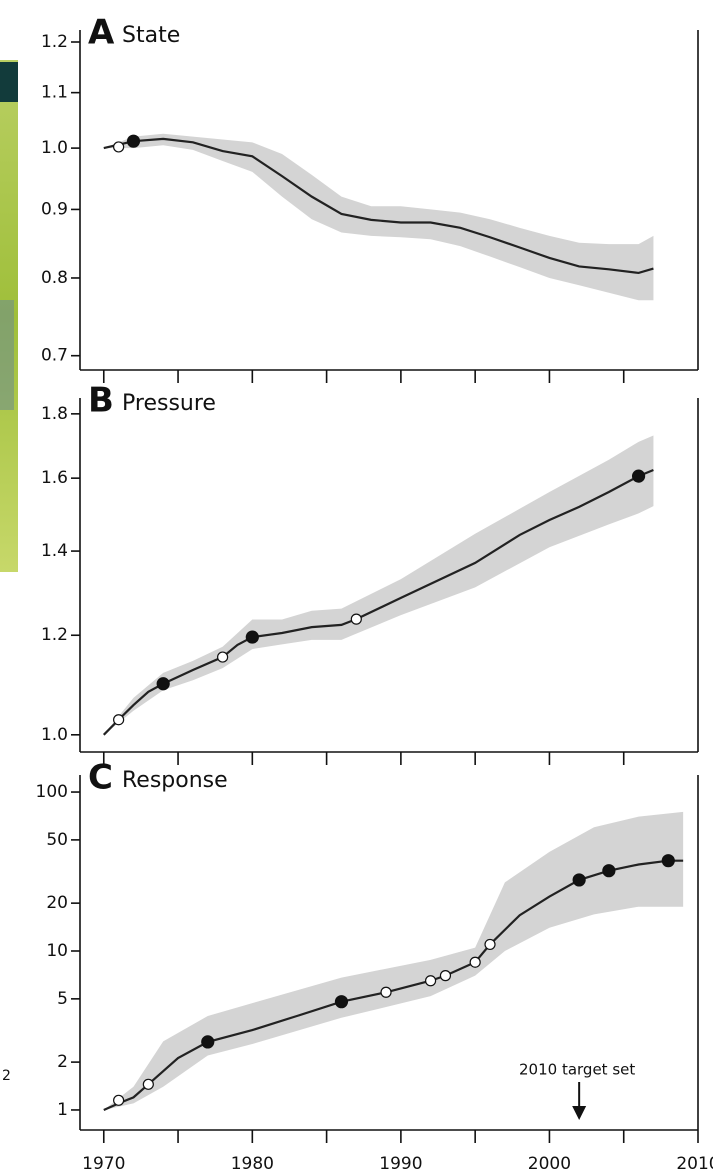  Describe the element at coordinates (57, 840) in the screenshot. I see `y-tick-label: 50` at that location.